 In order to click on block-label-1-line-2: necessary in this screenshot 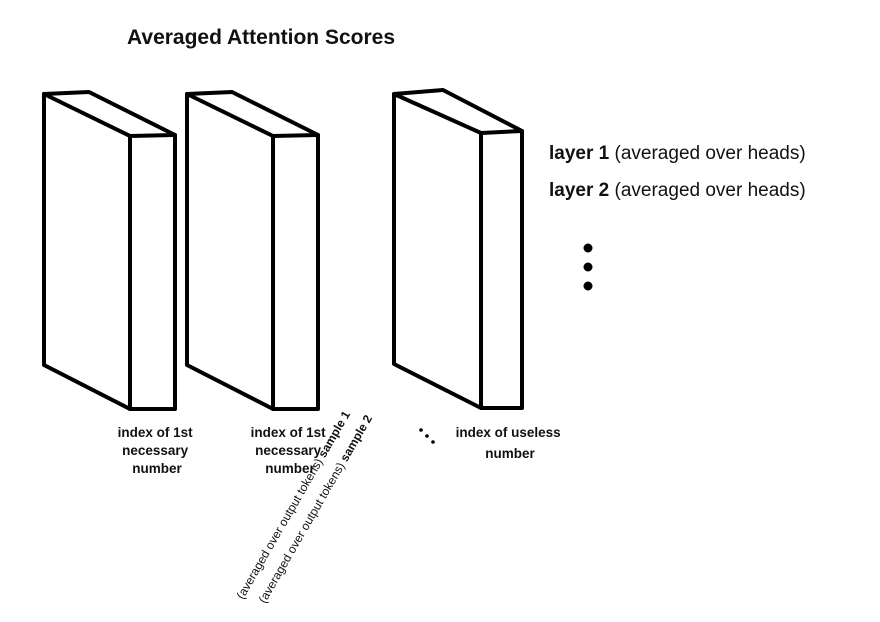, I will do `click(155, 450)`.